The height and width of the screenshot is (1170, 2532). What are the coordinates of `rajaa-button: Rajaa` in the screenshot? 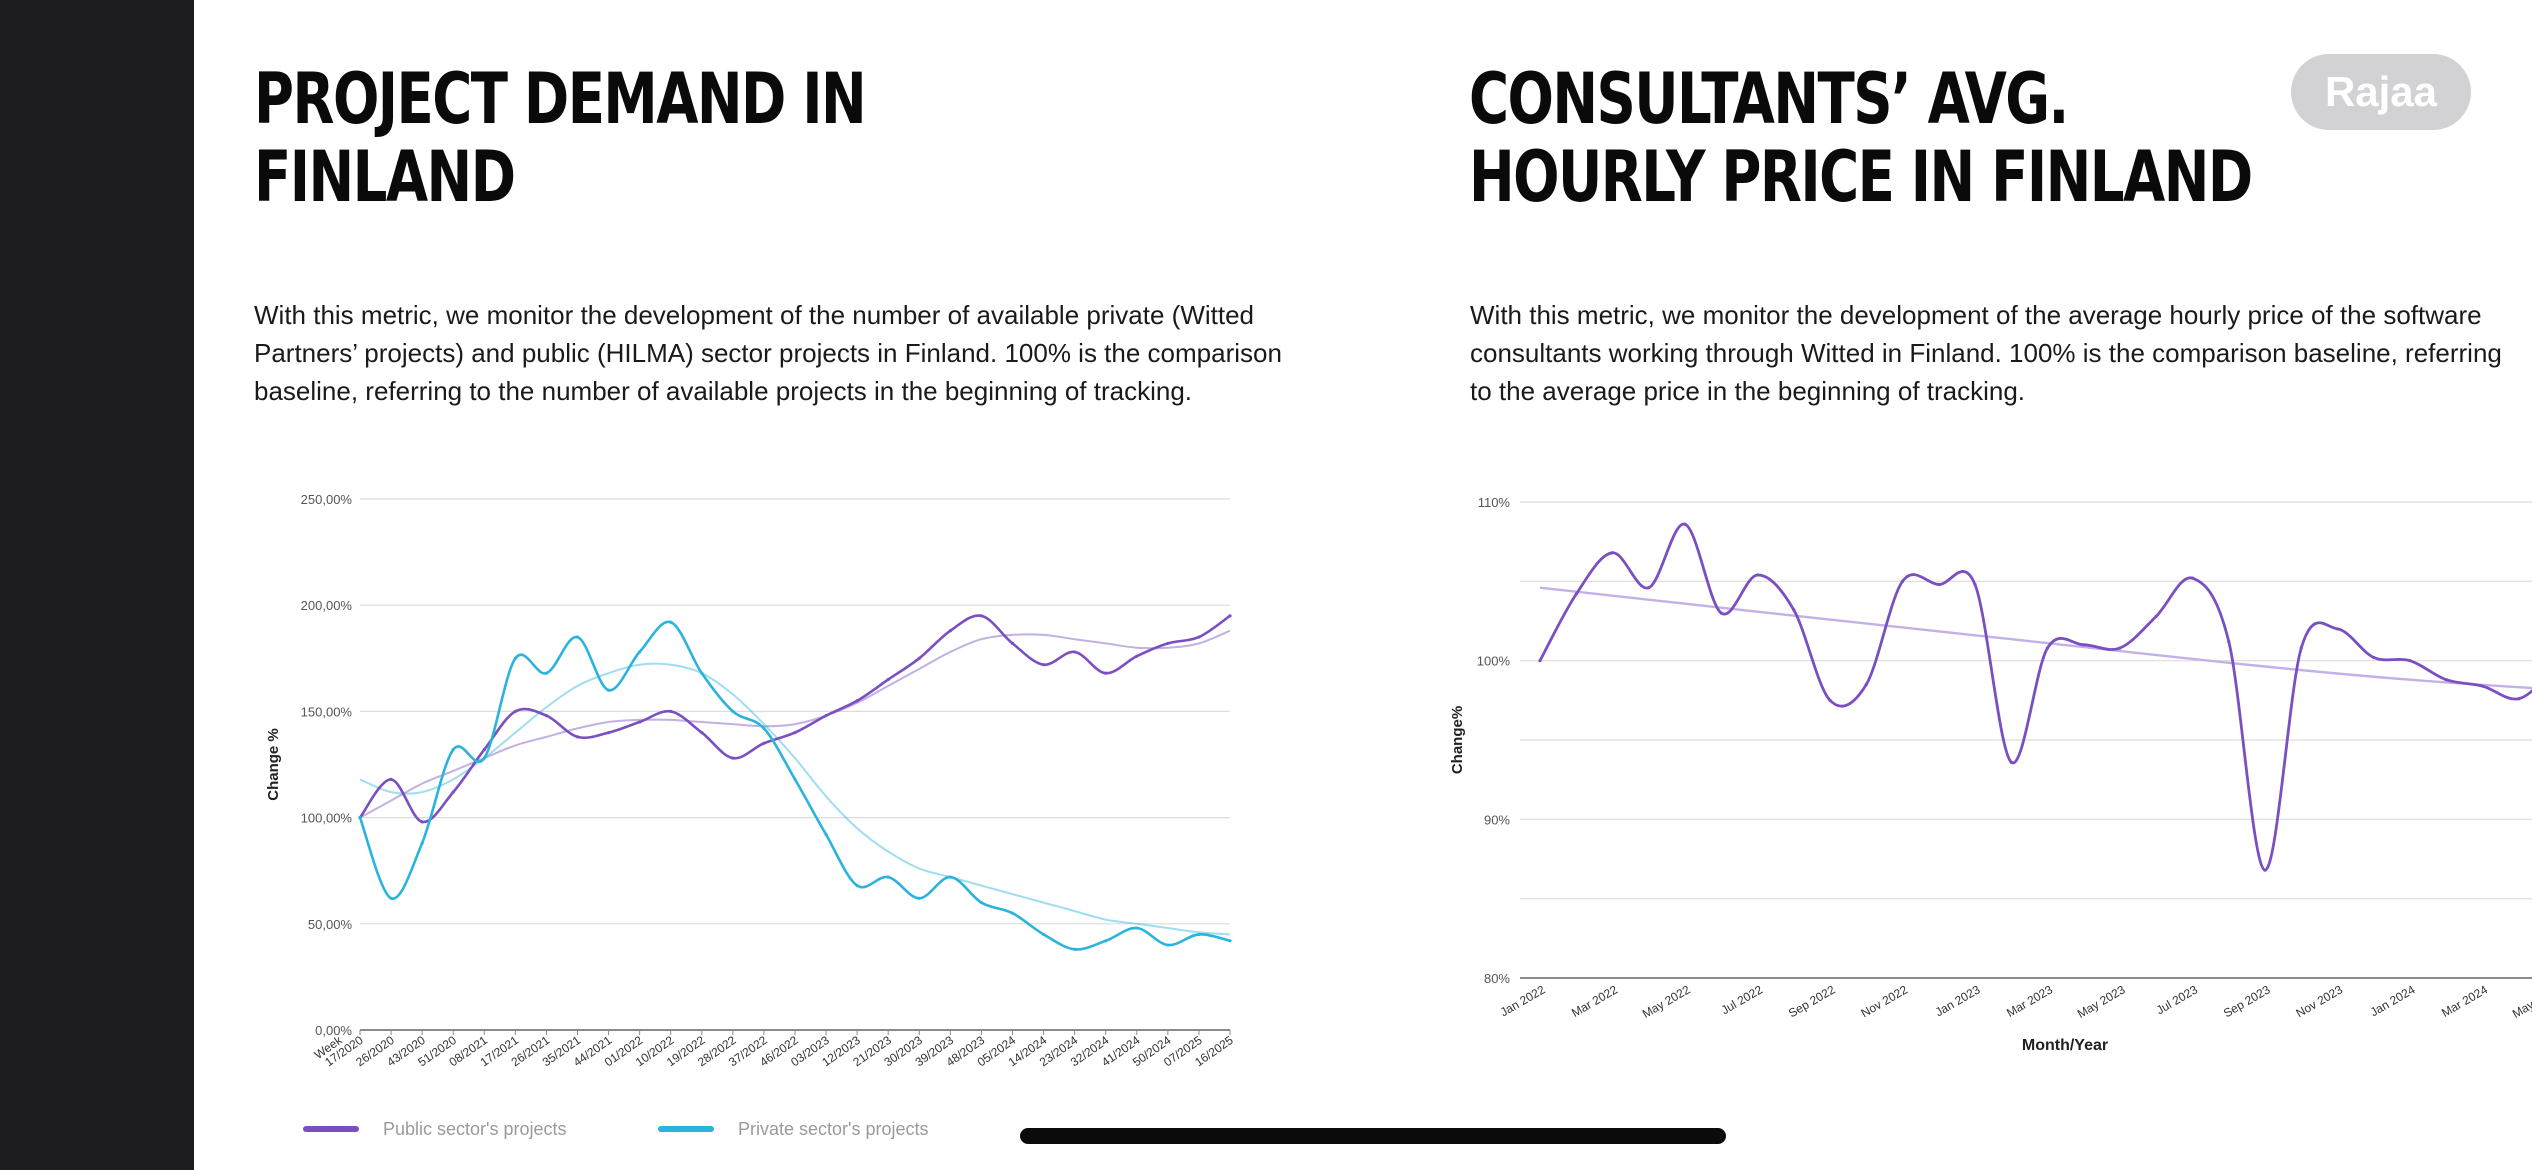 It's located at (2381, 92).